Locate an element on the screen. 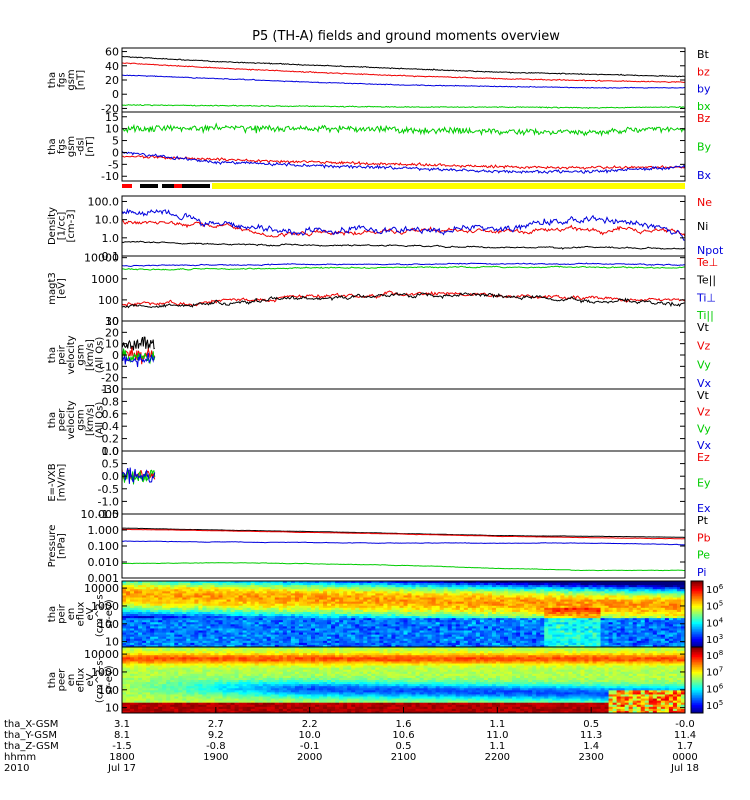 This screenshot has width=750, height=800. legend-temperature-1: Te|| is located at coordinates (706, 280).